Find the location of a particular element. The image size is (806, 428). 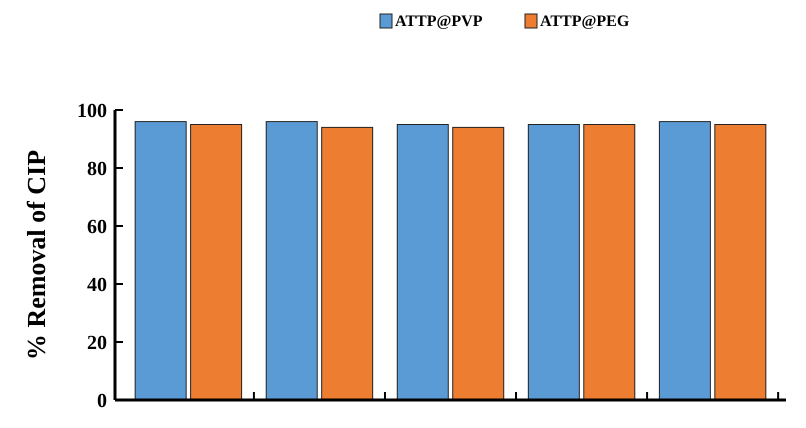

y-axis-title: % Removal of CIP is located at coordinates (36, 255).